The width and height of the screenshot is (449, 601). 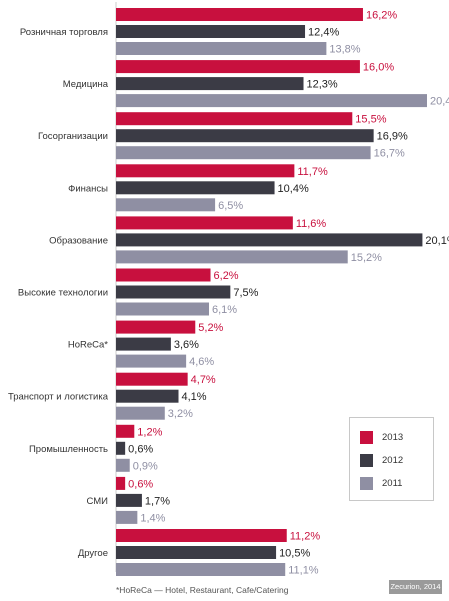 What do you see at coordinates (224, 310) in the screenshot?
I see `data-label: 6,1%` at bounding box center [224, 310].